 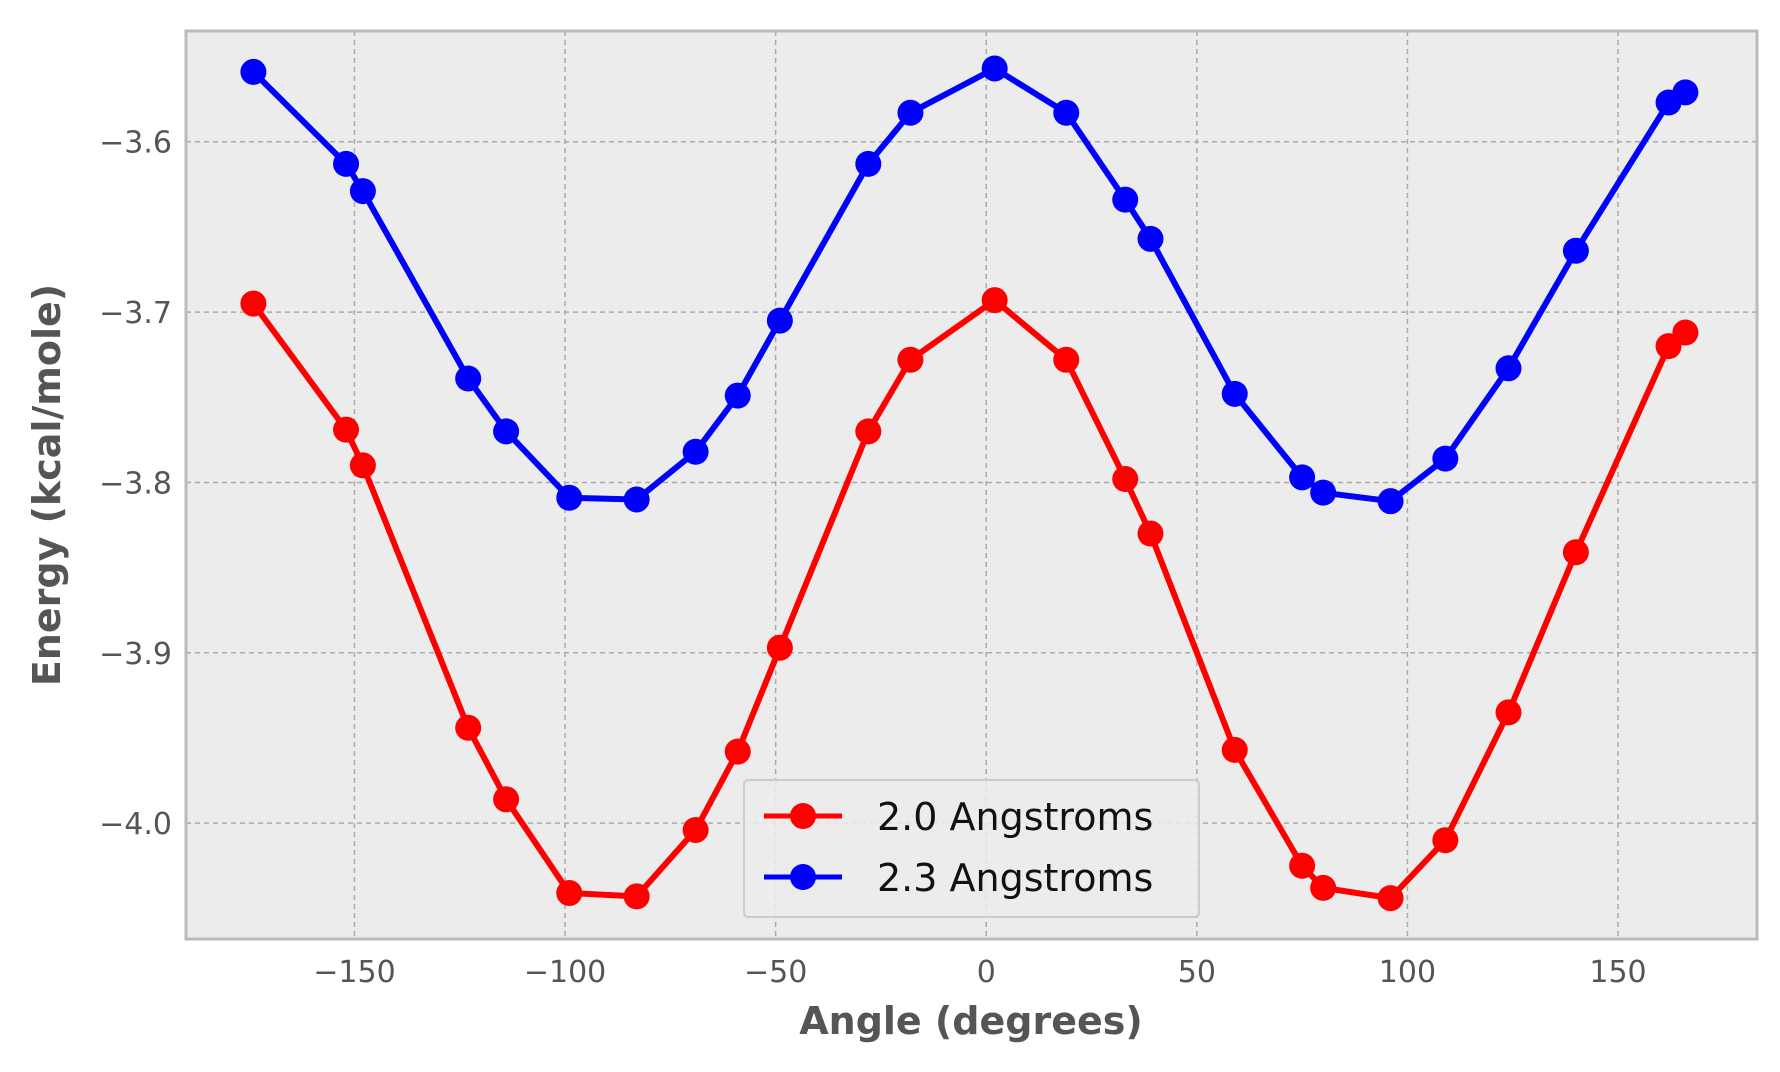 I want to click on x-tick-label: −150, so click(x=354, y=972).